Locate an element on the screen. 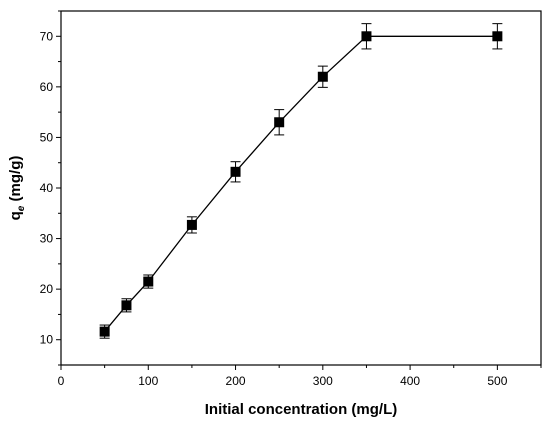 This screenshot has height=425, width=550. y-axis-title: qe (mg/g) is located at coordinates (17, 188).